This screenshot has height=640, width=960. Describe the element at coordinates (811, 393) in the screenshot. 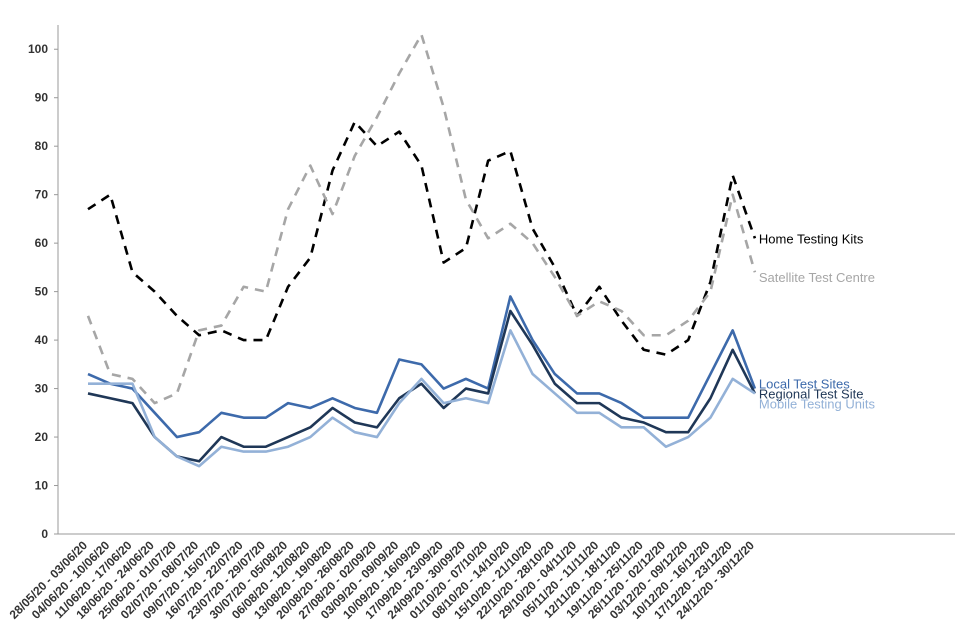

I see `series-label: Regional Test Site` at that location.